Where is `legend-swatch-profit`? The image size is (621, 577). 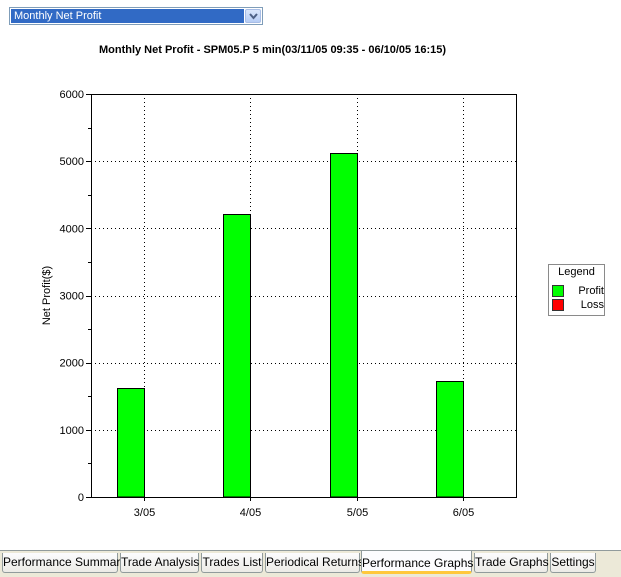 legend-swatch-profit is located at coordinates (558, 291).